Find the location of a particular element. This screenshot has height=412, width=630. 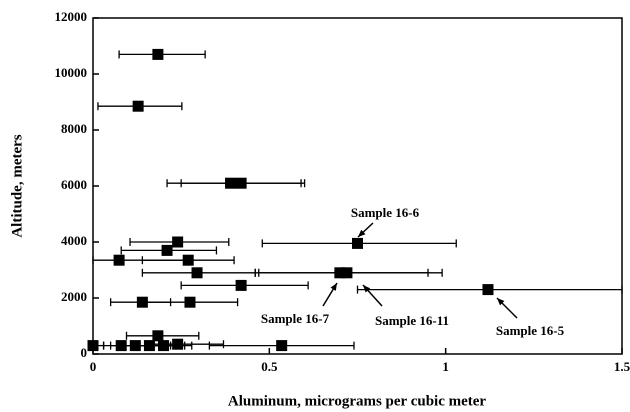

annotation: Sample 16-5 is located at coordinates (530, 330).